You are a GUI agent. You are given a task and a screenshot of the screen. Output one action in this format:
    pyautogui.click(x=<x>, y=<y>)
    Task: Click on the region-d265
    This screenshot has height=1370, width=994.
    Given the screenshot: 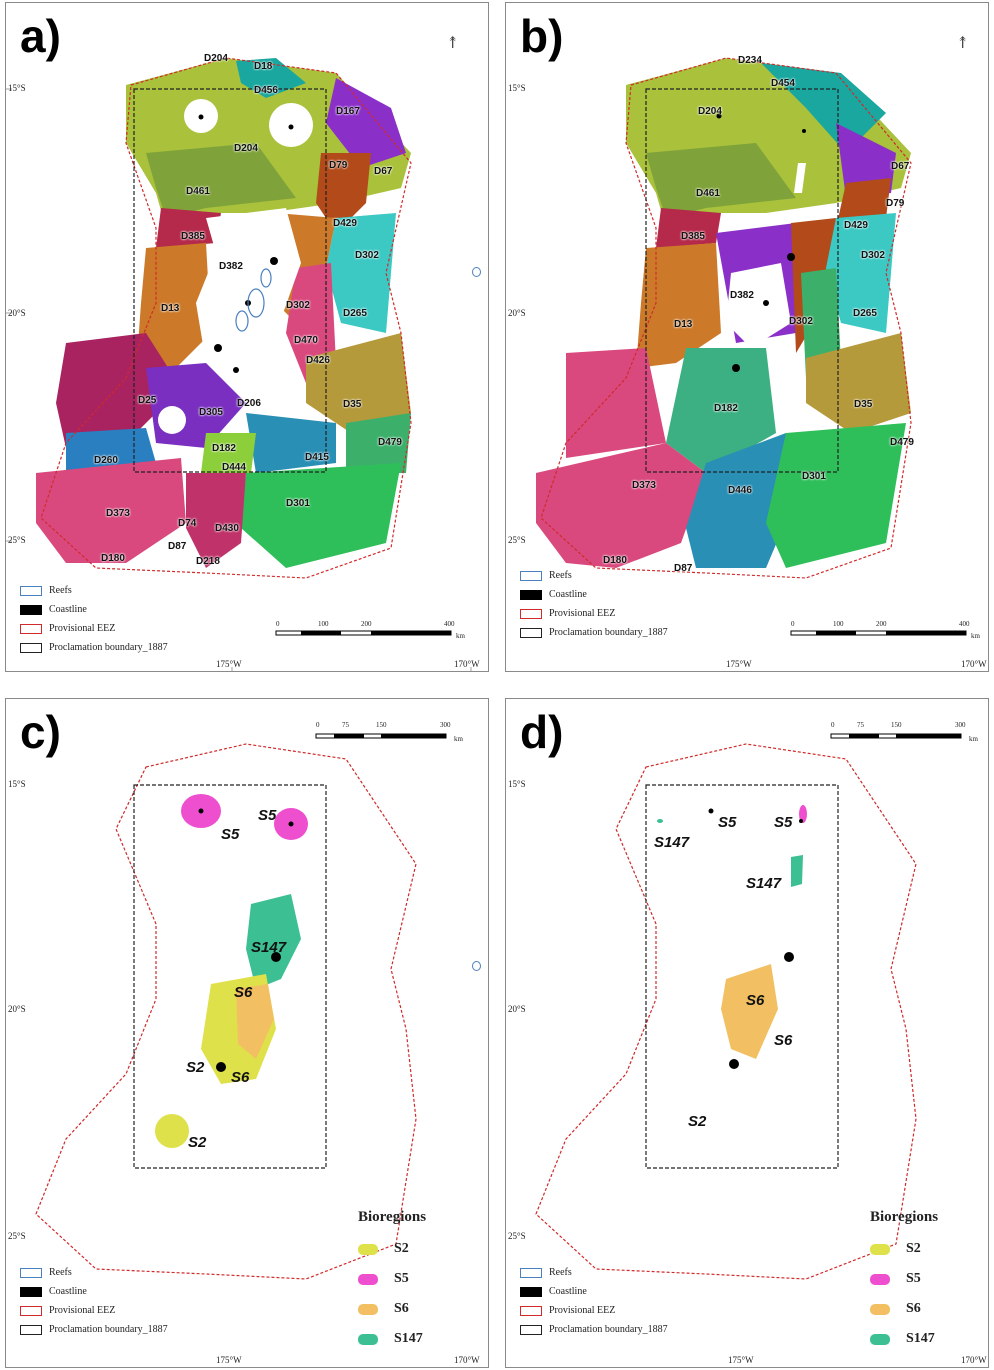 What is the action you would take?
    pyautogui.click(x=361, y=273)
    